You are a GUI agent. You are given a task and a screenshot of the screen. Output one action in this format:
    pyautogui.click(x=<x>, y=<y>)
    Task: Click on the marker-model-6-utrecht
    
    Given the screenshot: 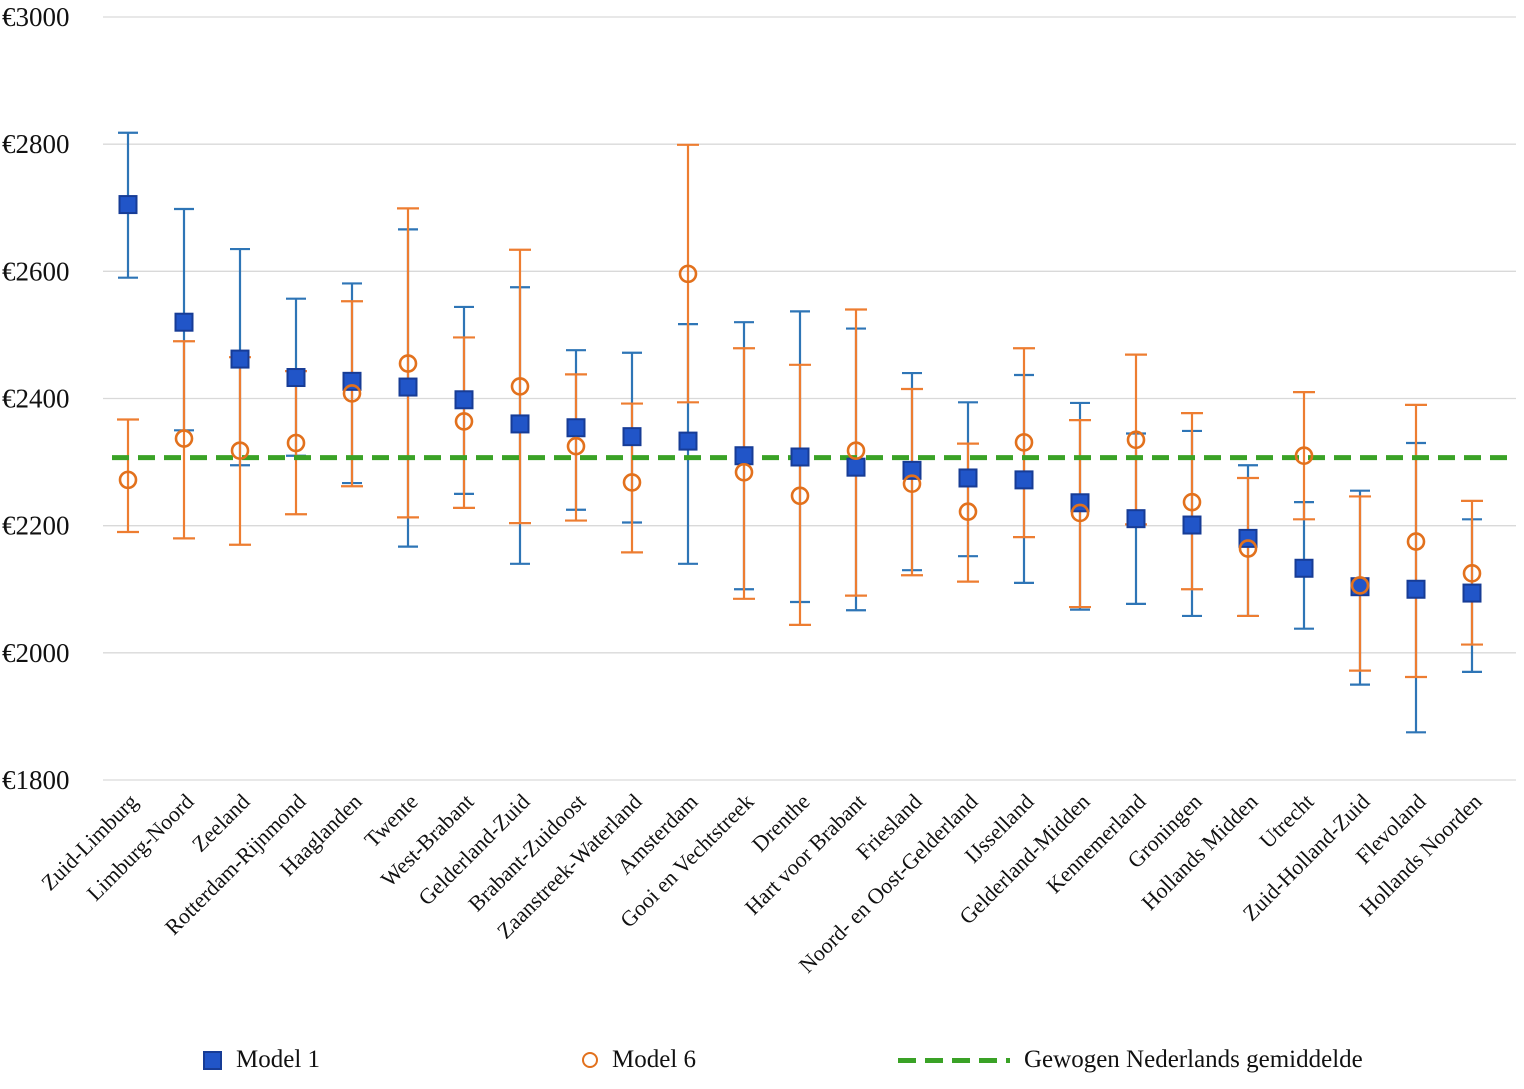 What is the action you would take?
    pyautogui.click(x=1304, y=456)
    